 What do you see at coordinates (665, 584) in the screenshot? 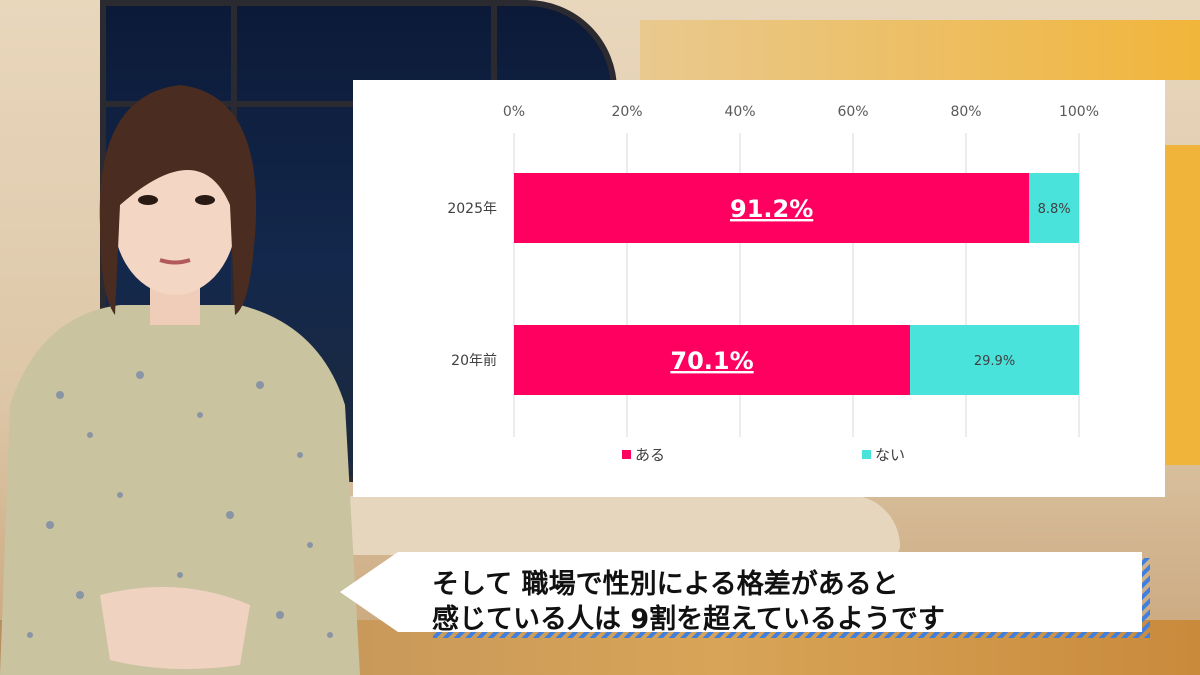
I see `caption-line-1: そして 職場で性別による格差があると` at bounding box center [665, 584].